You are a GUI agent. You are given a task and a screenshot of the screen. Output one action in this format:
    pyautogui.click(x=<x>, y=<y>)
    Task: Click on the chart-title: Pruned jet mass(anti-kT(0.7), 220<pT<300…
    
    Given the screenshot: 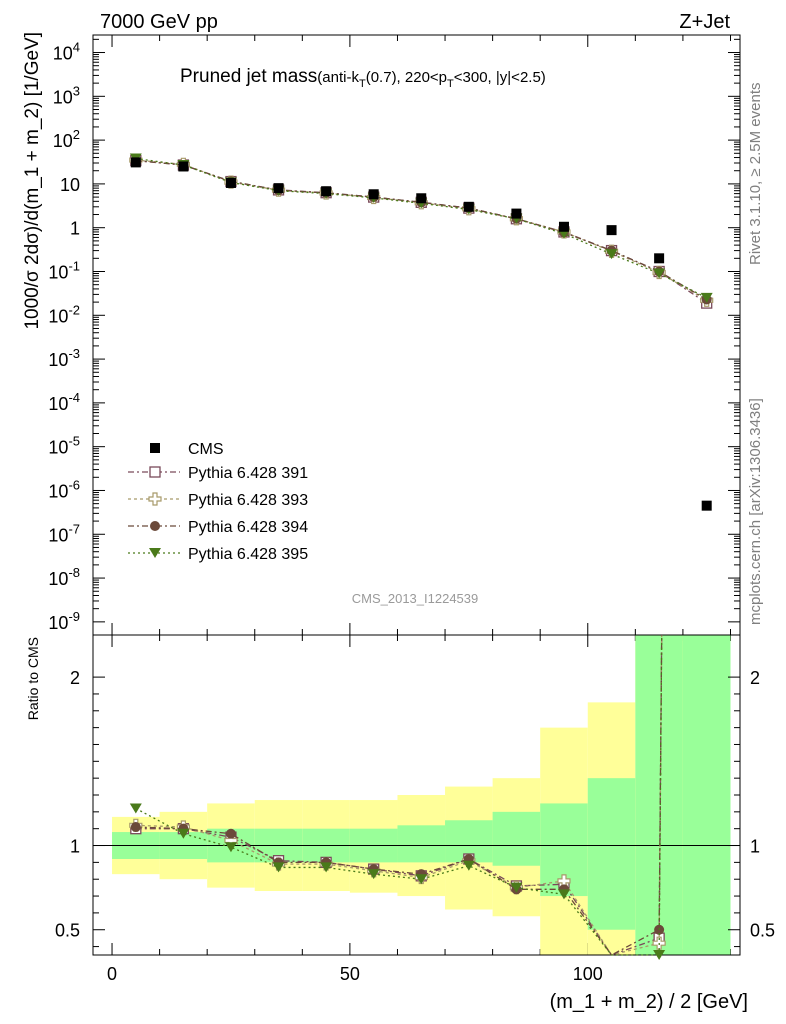 What is the action you would take?
    pyautogui.click(x=363, y=78)
    